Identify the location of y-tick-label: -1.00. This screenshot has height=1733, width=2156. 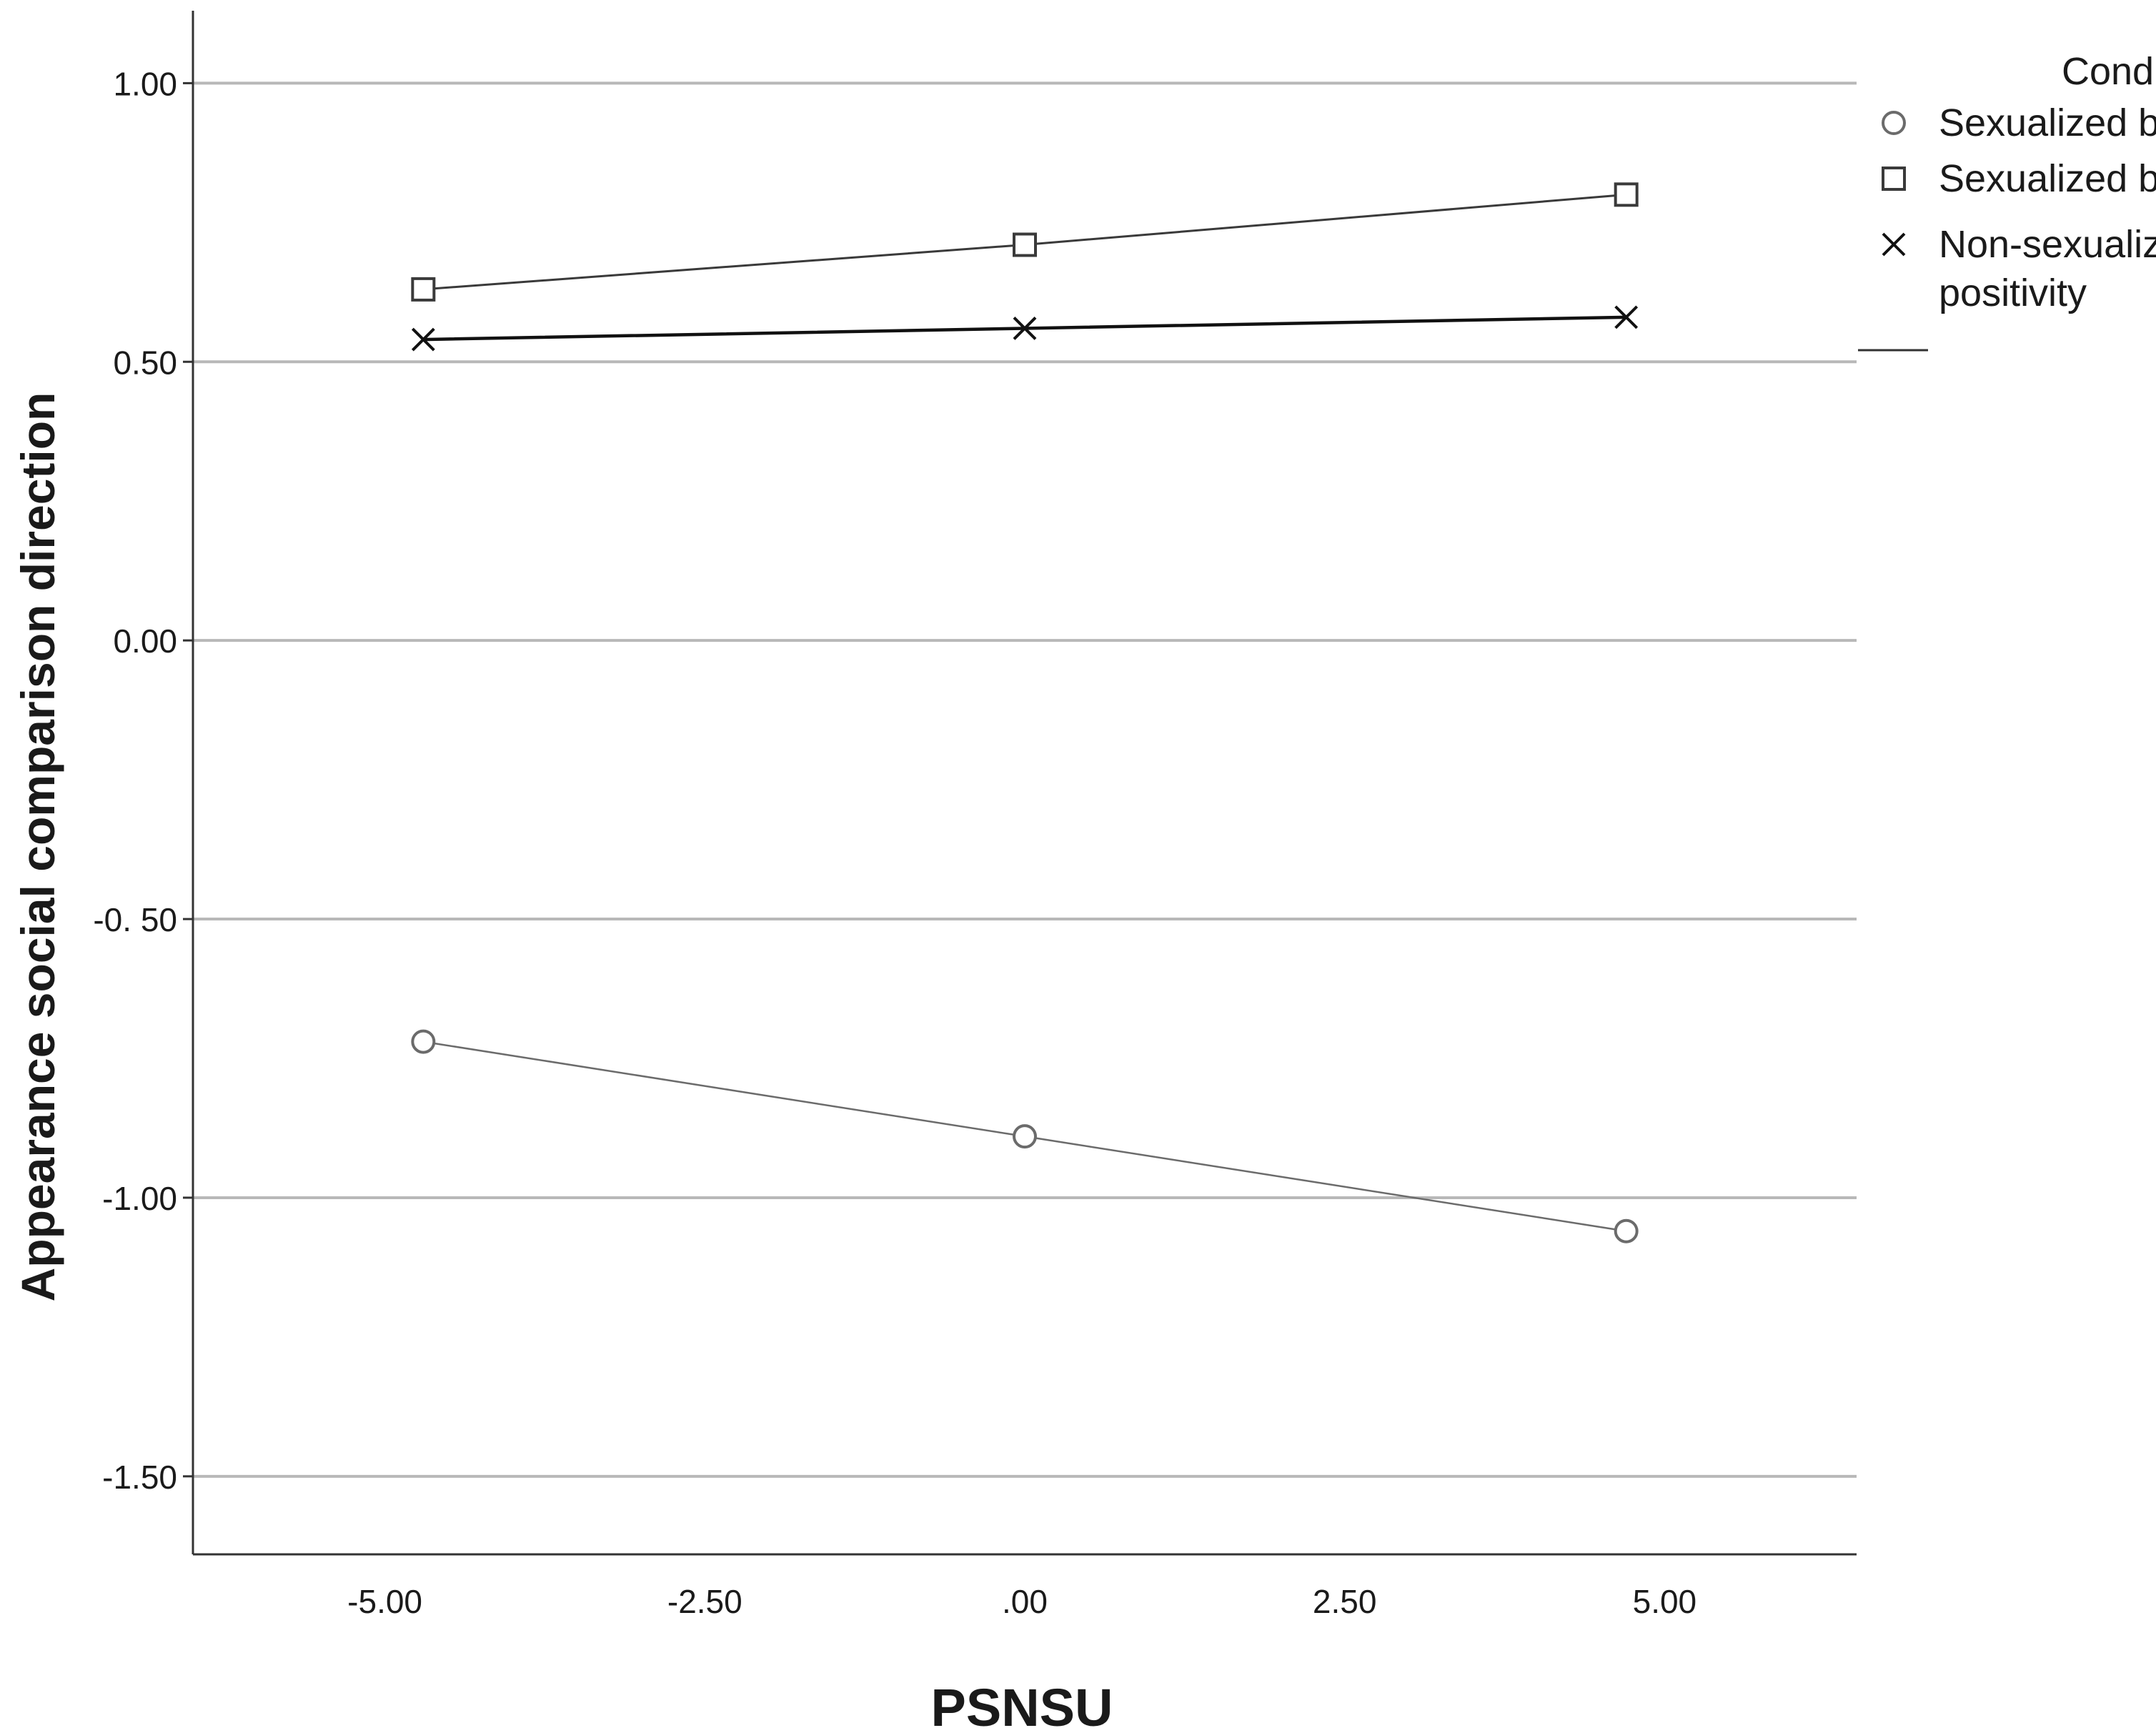
(139, 1198).